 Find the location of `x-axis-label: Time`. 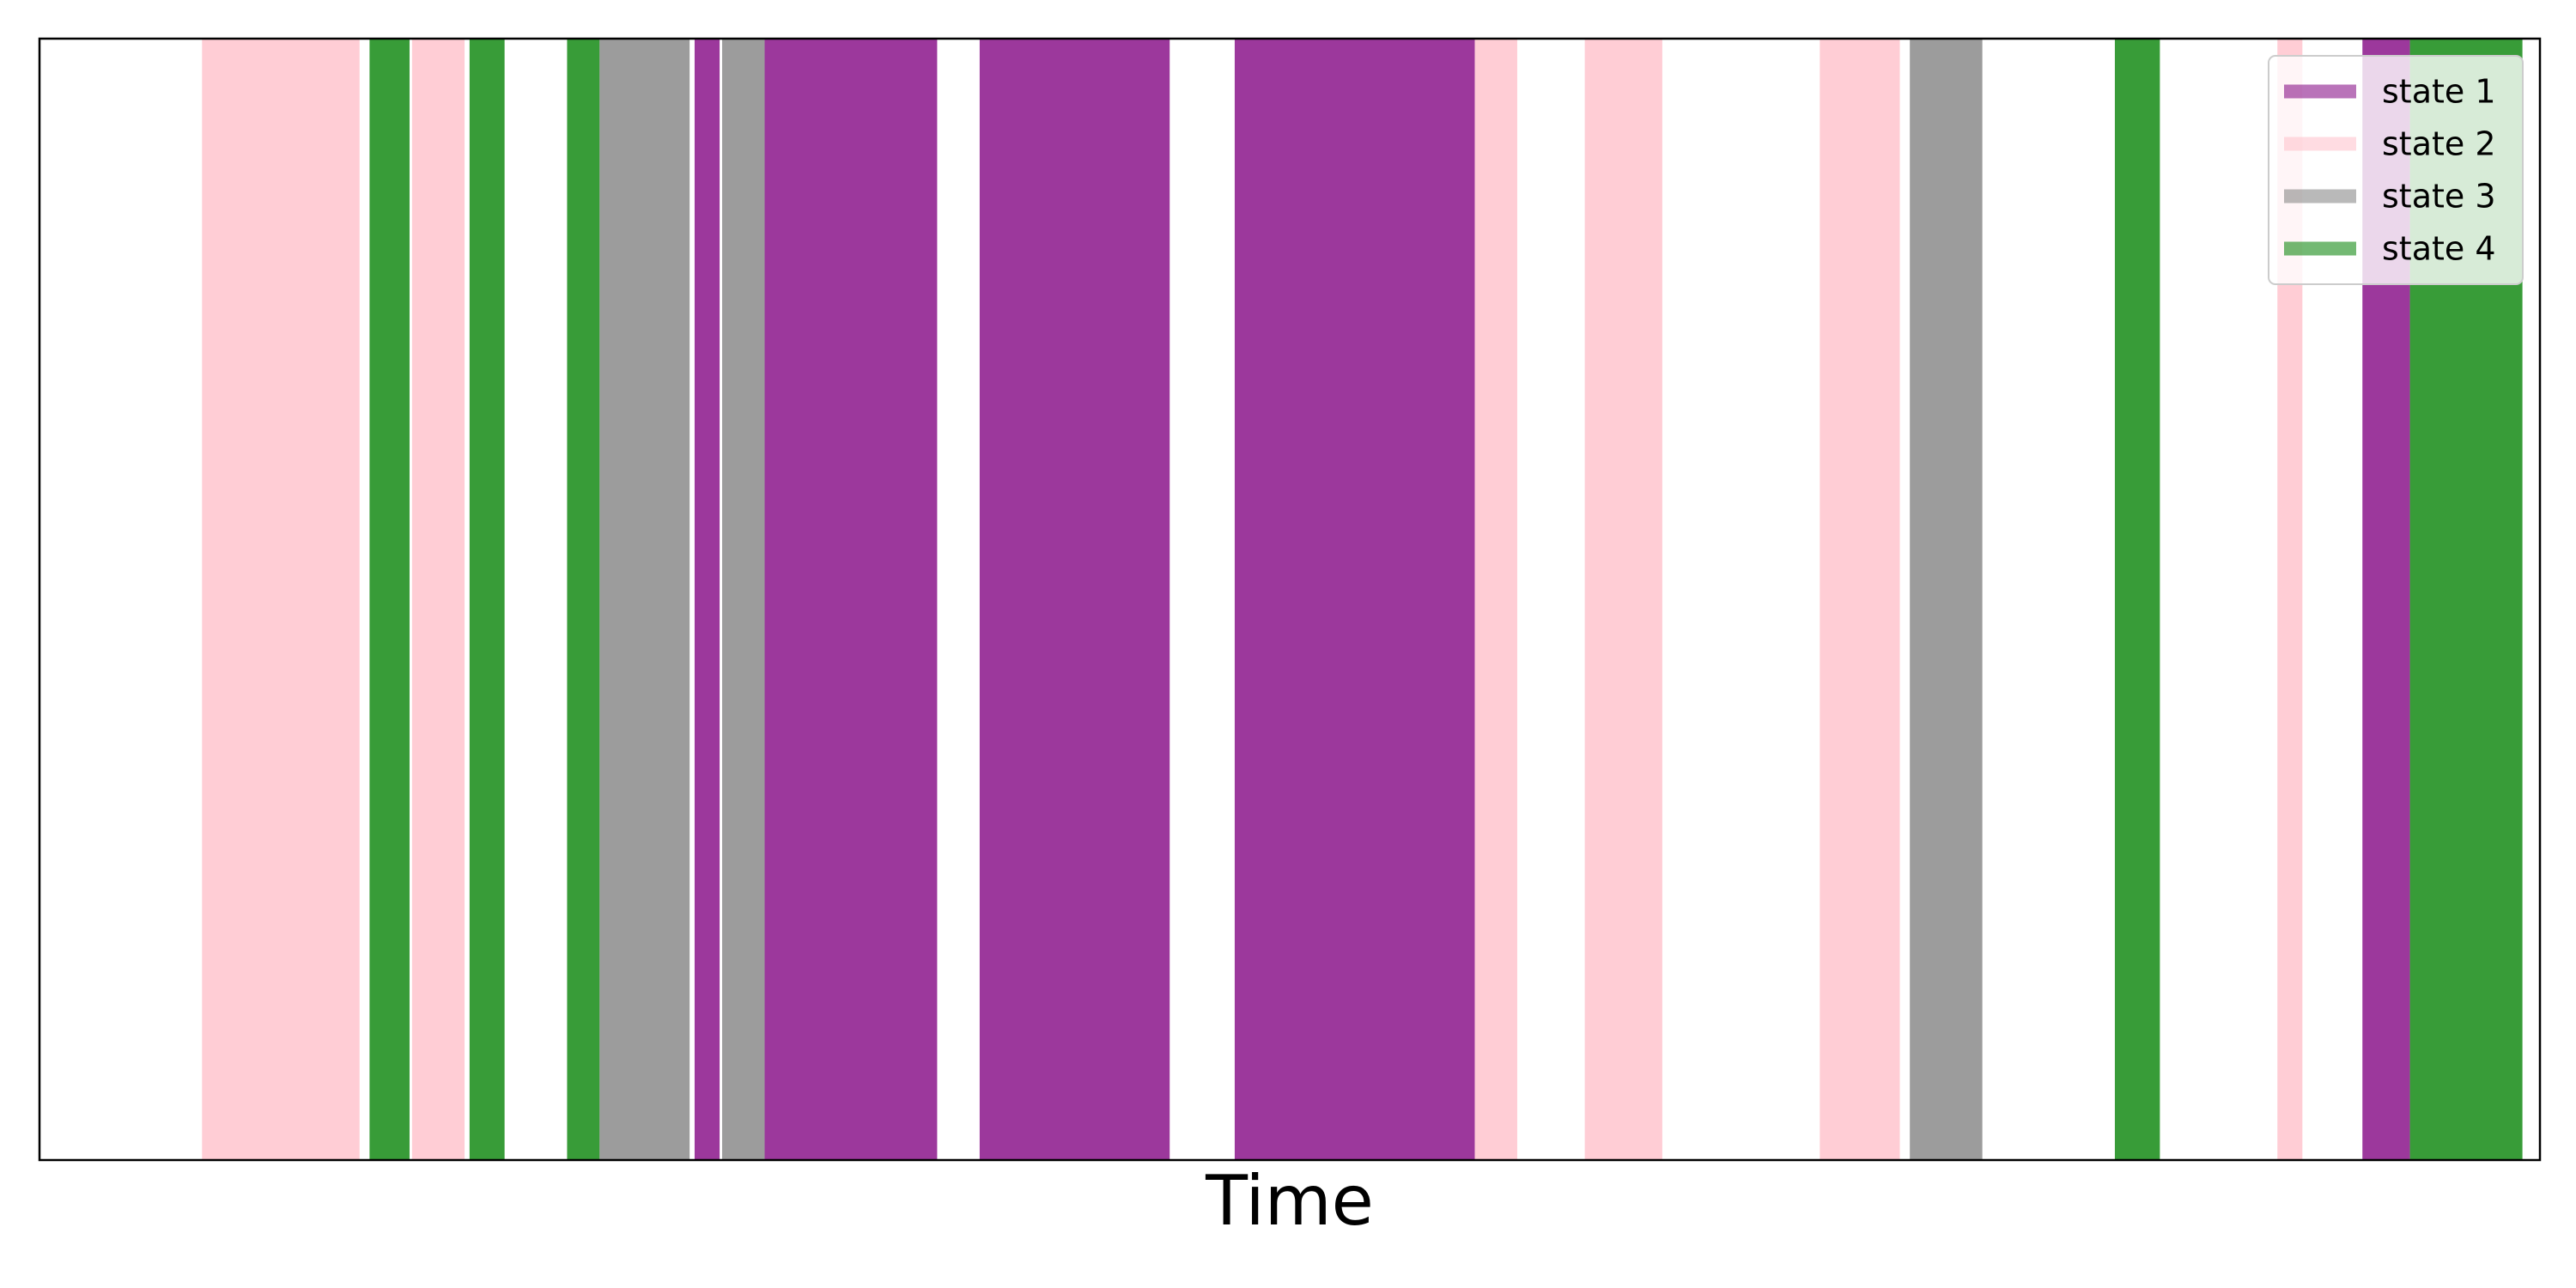

x-axis-label: Time is located at coordinates (1290, 1201).